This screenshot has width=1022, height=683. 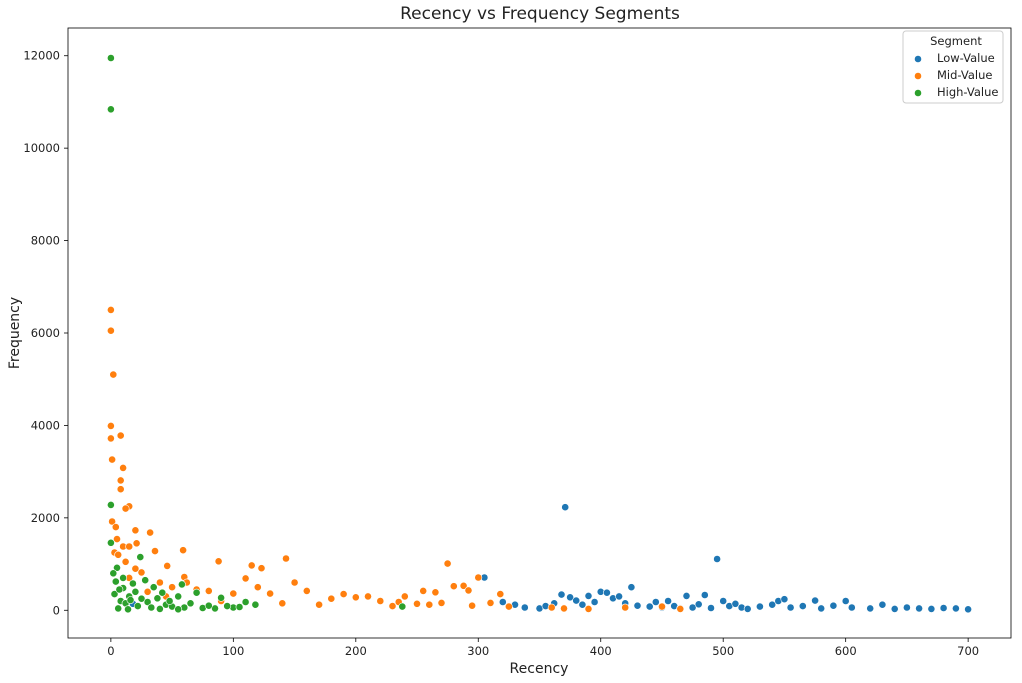 I want to click on y-tick-label: 6000, so click(x=45, y=333).